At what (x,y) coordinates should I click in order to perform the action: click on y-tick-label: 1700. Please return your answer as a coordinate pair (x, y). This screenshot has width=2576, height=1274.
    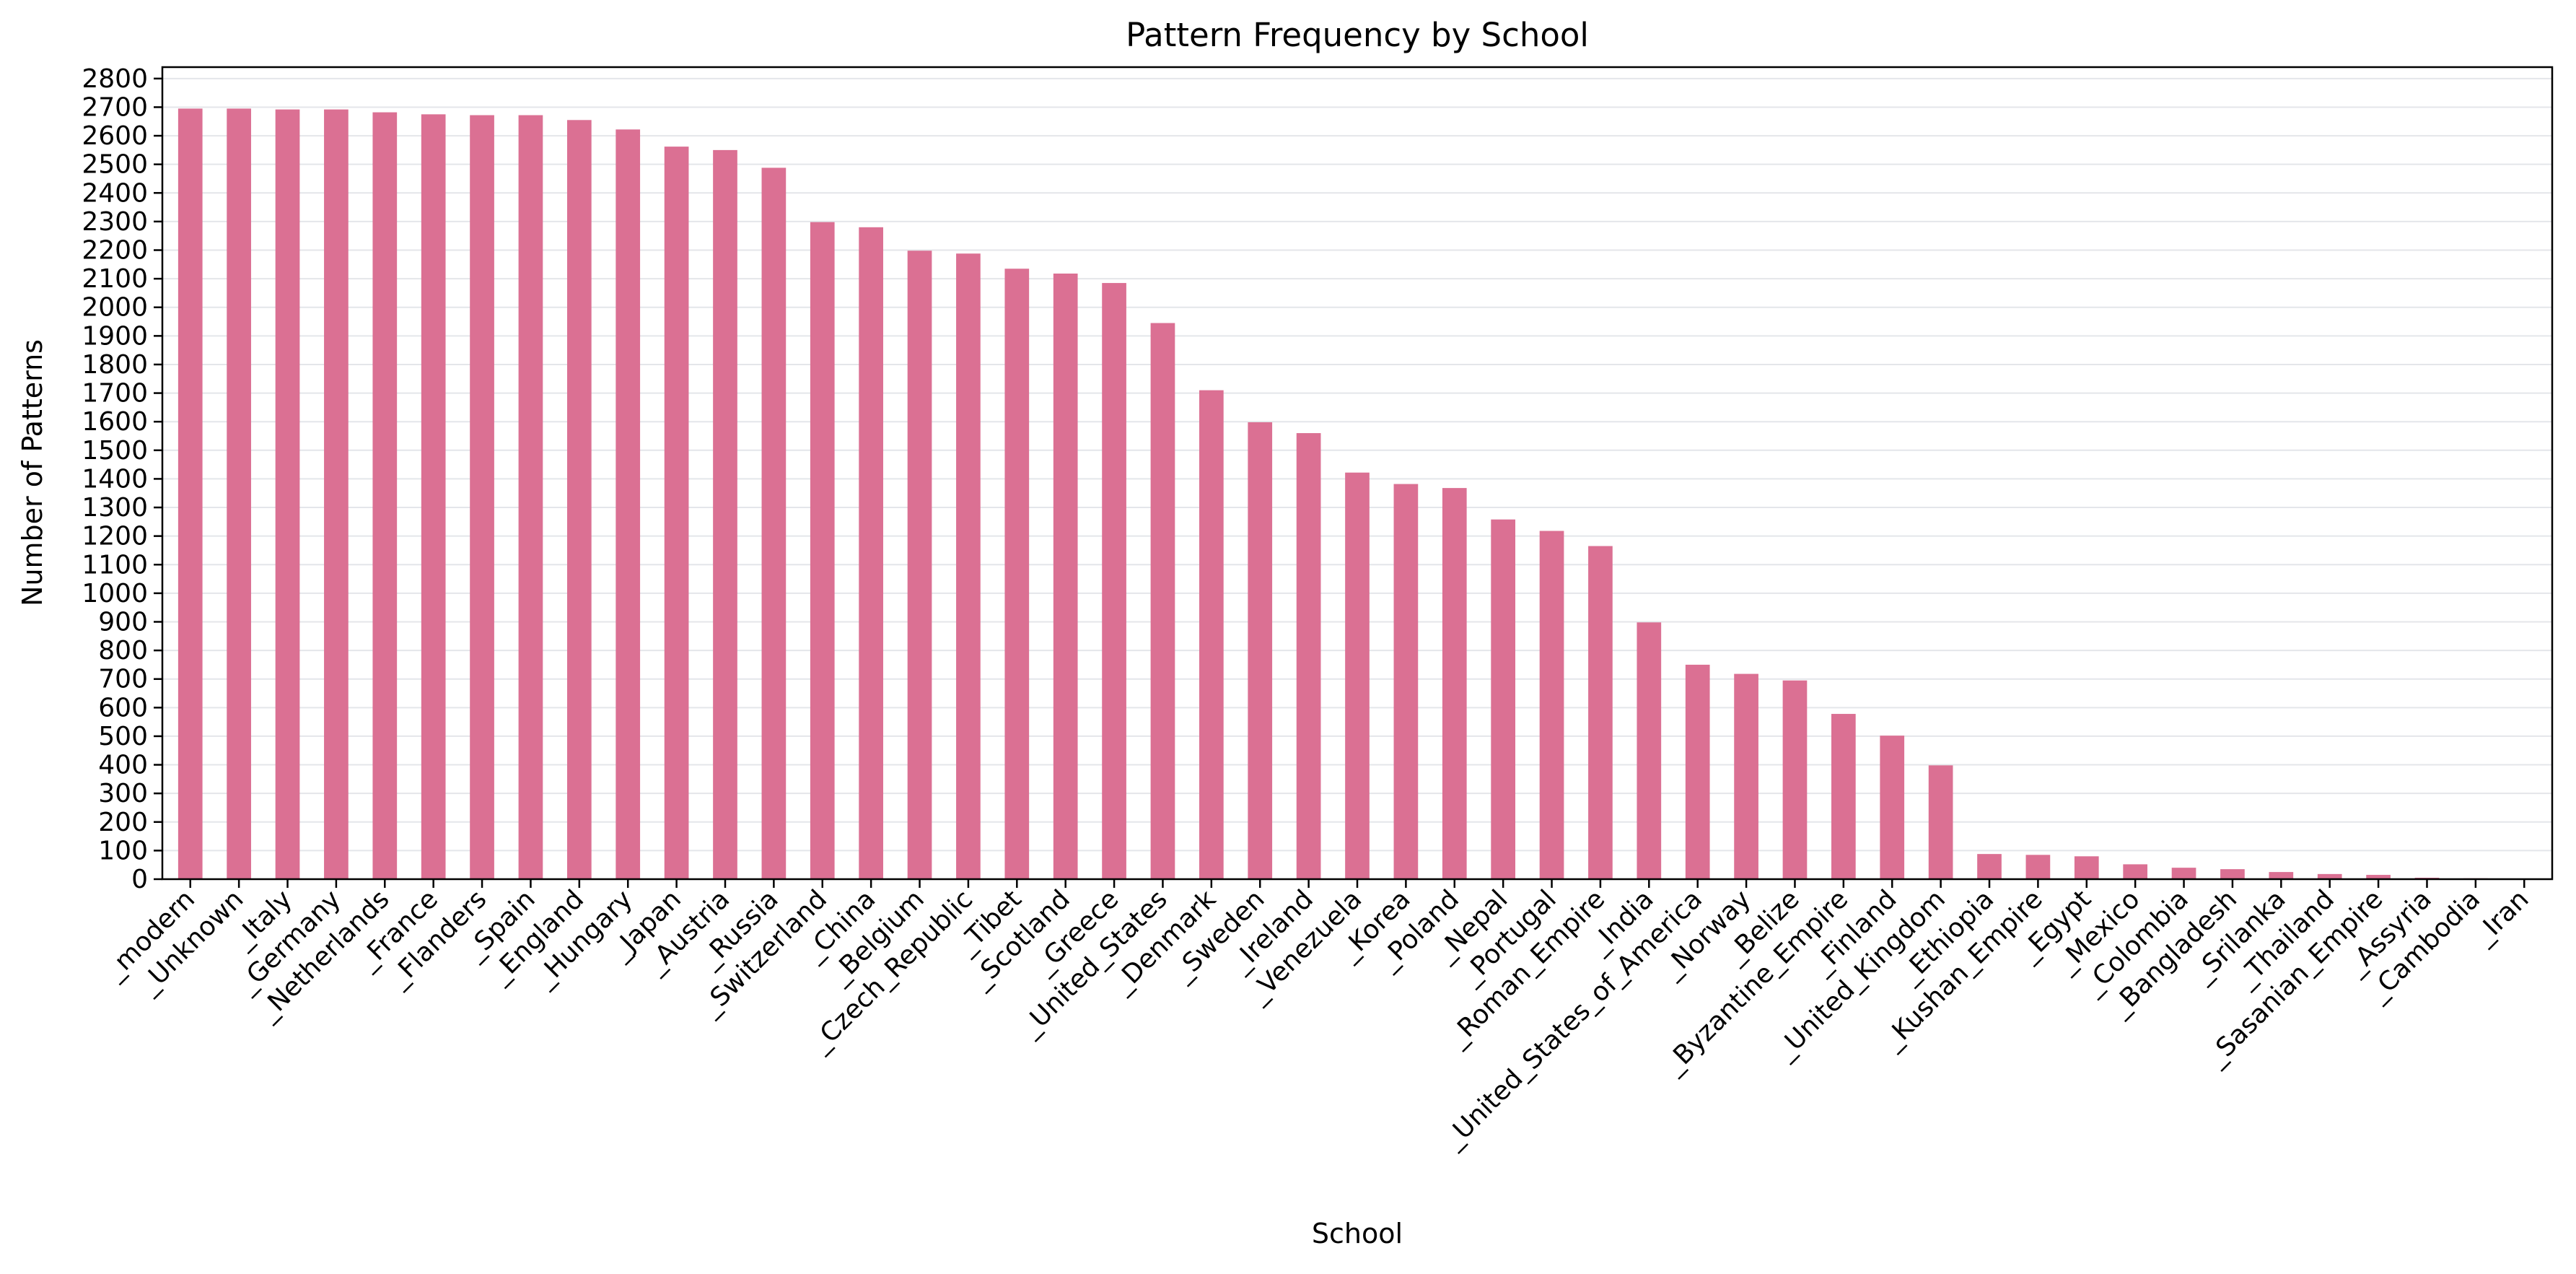
    Looking at the image, I should click on (115, 394).